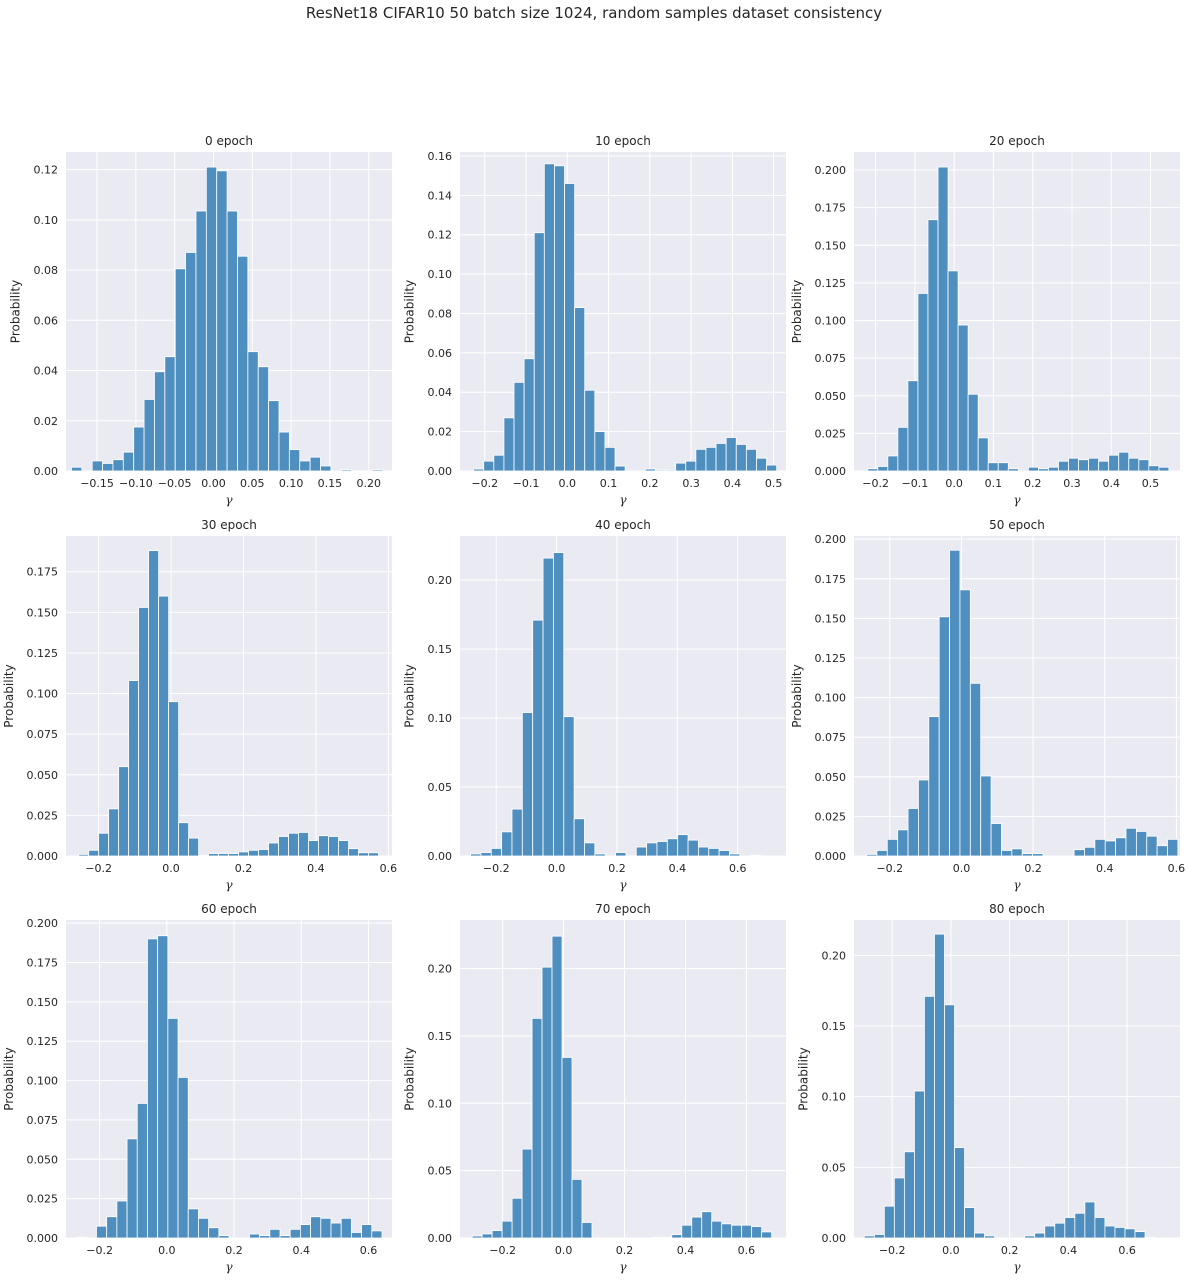 Image resolution: width=1188 pixels, height=1283 pixels. Describe the element at coordinates (1017, 141) in the screenshot. I see `subplot-title: 20 epoch` at that location.